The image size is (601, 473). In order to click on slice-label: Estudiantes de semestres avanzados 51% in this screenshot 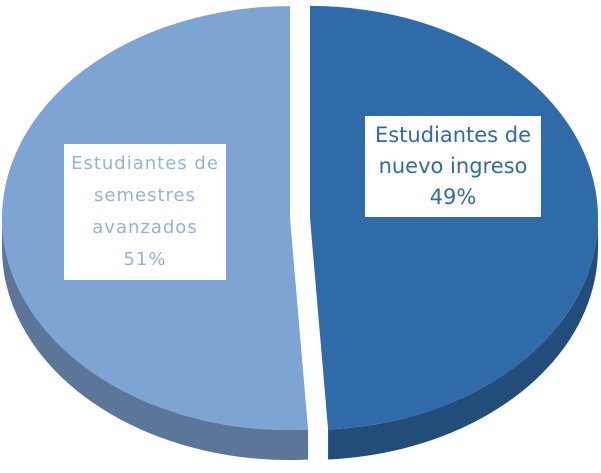, I will do `click(145, 212)`.